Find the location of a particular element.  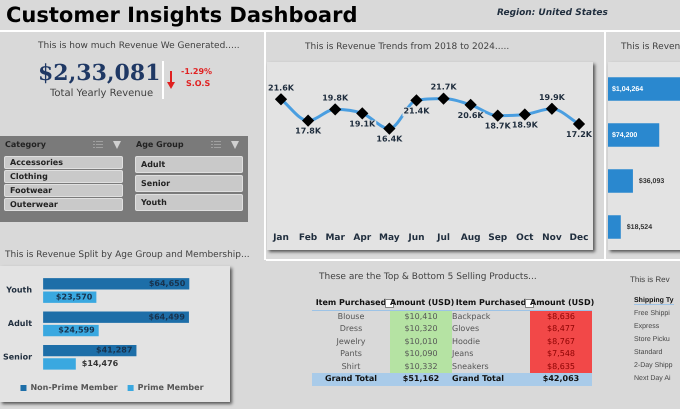

text: Shirt is located at coordinates (351, 366).